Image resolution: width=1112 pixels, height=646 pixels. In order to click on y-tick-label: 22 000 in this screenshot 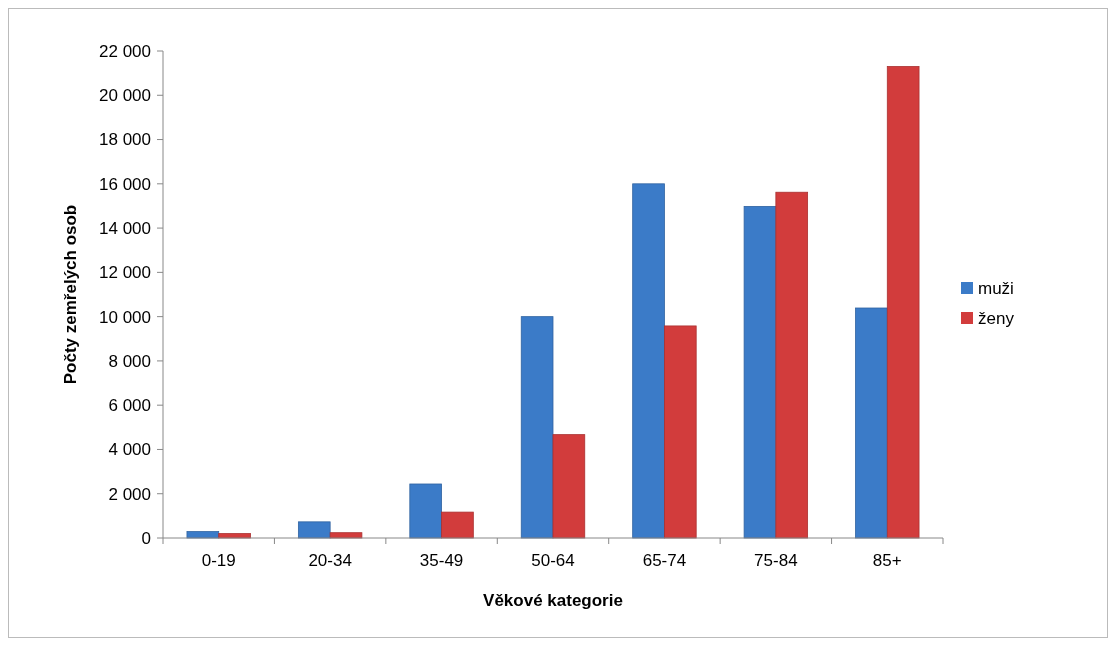, I will do `click(125, 51)`.